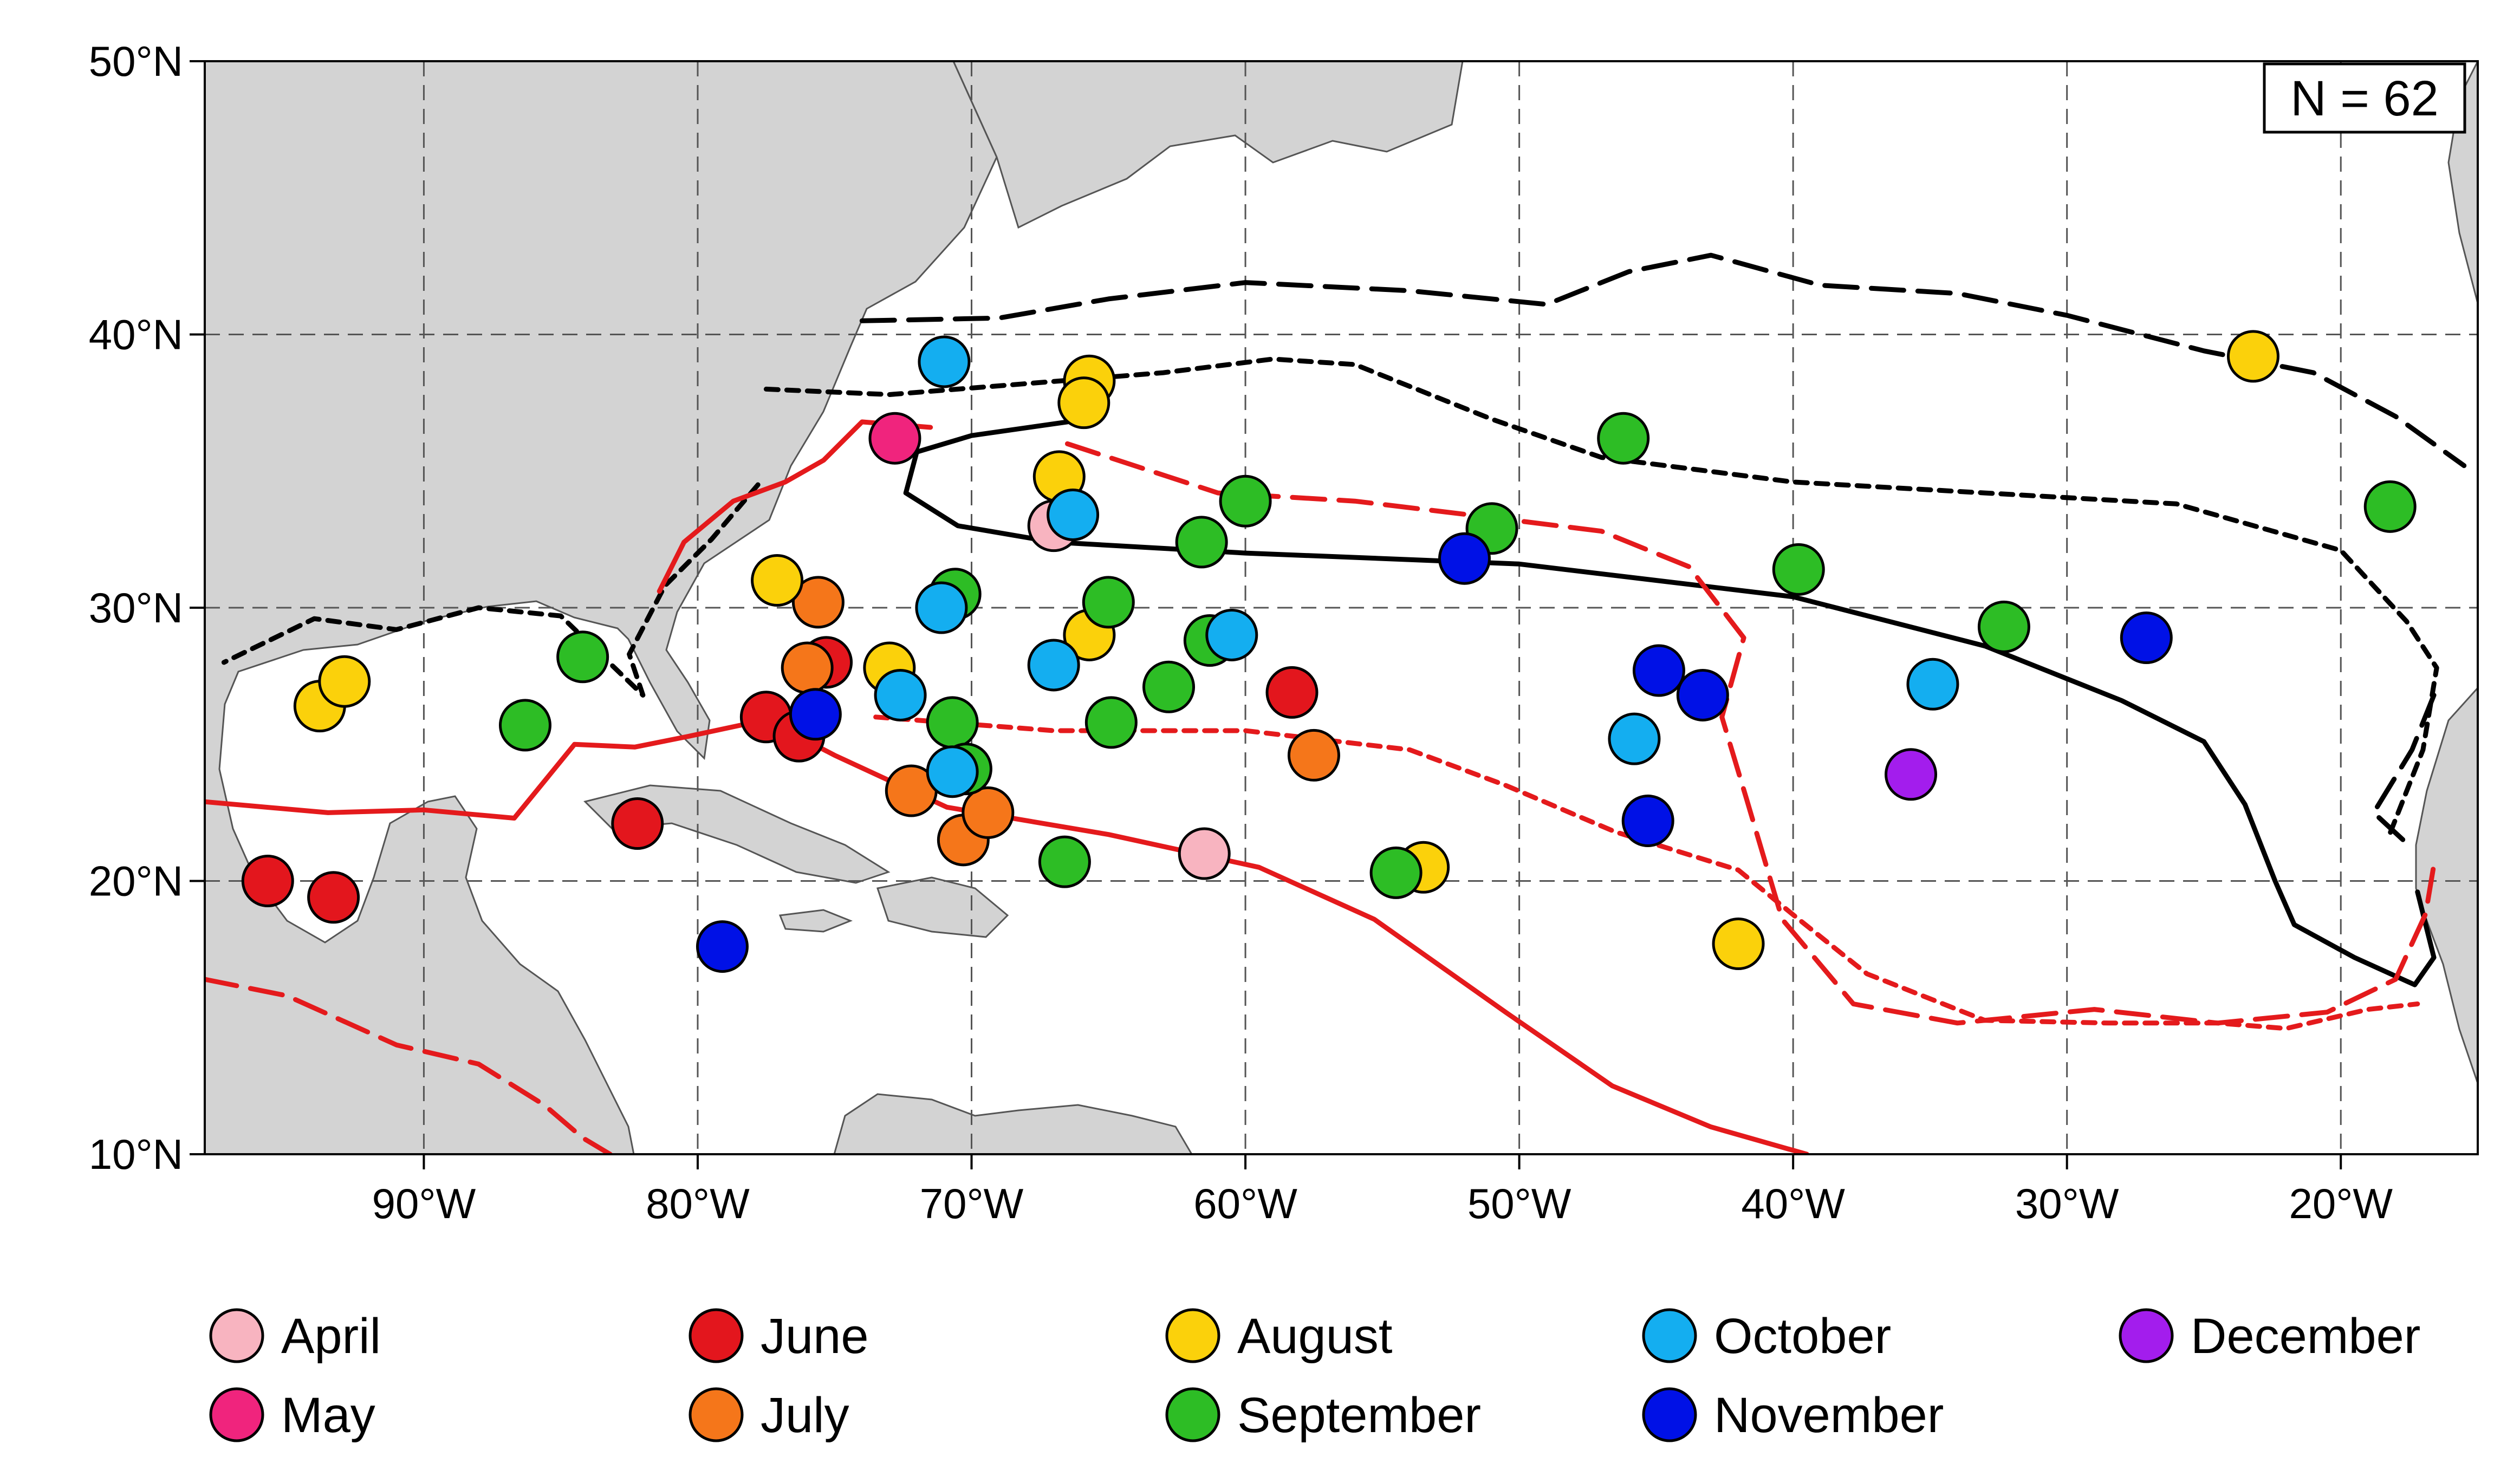  I want to click on lon-label-7: 20°W, so click(2341, 1204).